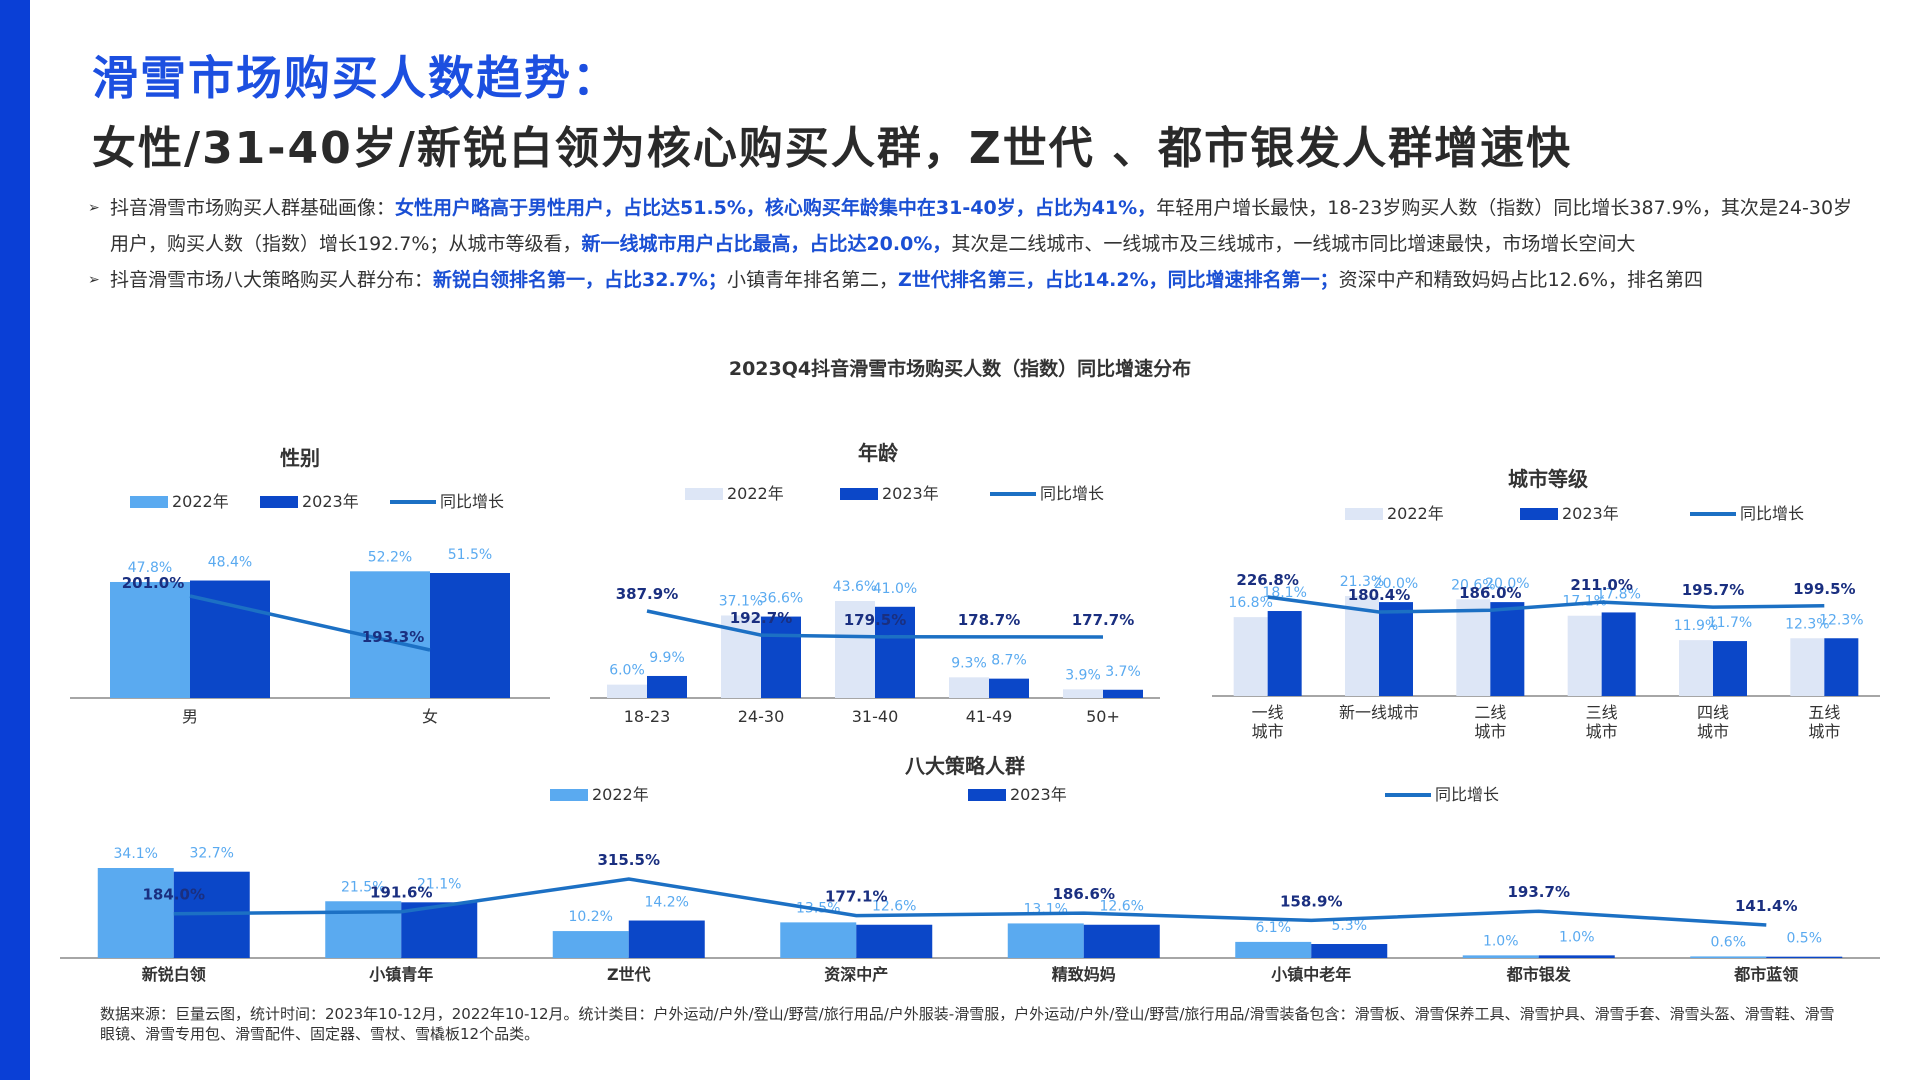  I want to click on page-title: 滑雪市场购买人数趋势：, so click(356, 78).